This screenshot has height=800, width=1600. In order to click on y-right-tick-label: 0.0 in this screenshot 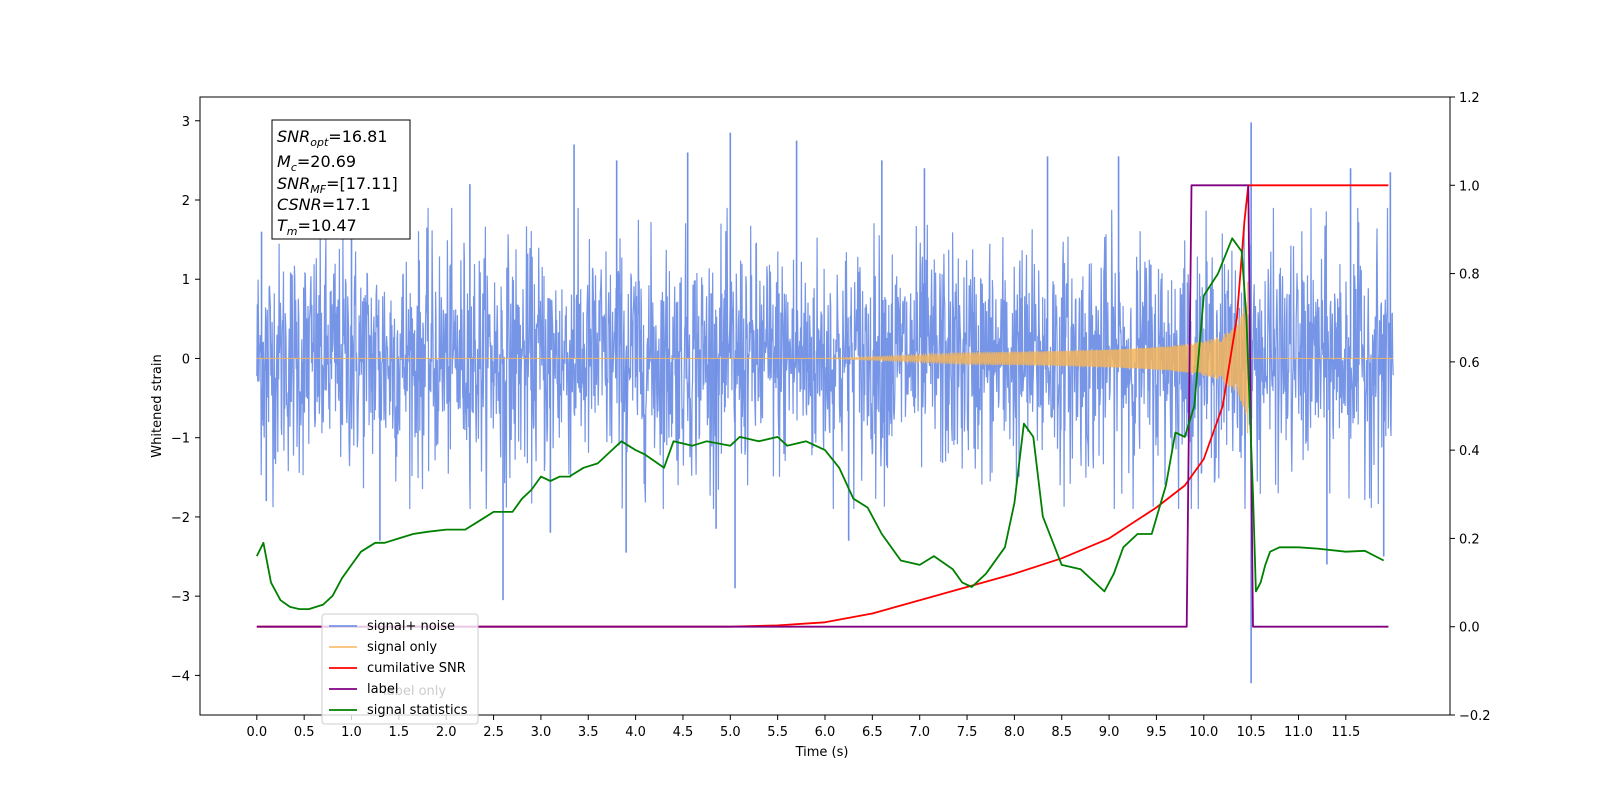, I will do `click(1469, 628)`.